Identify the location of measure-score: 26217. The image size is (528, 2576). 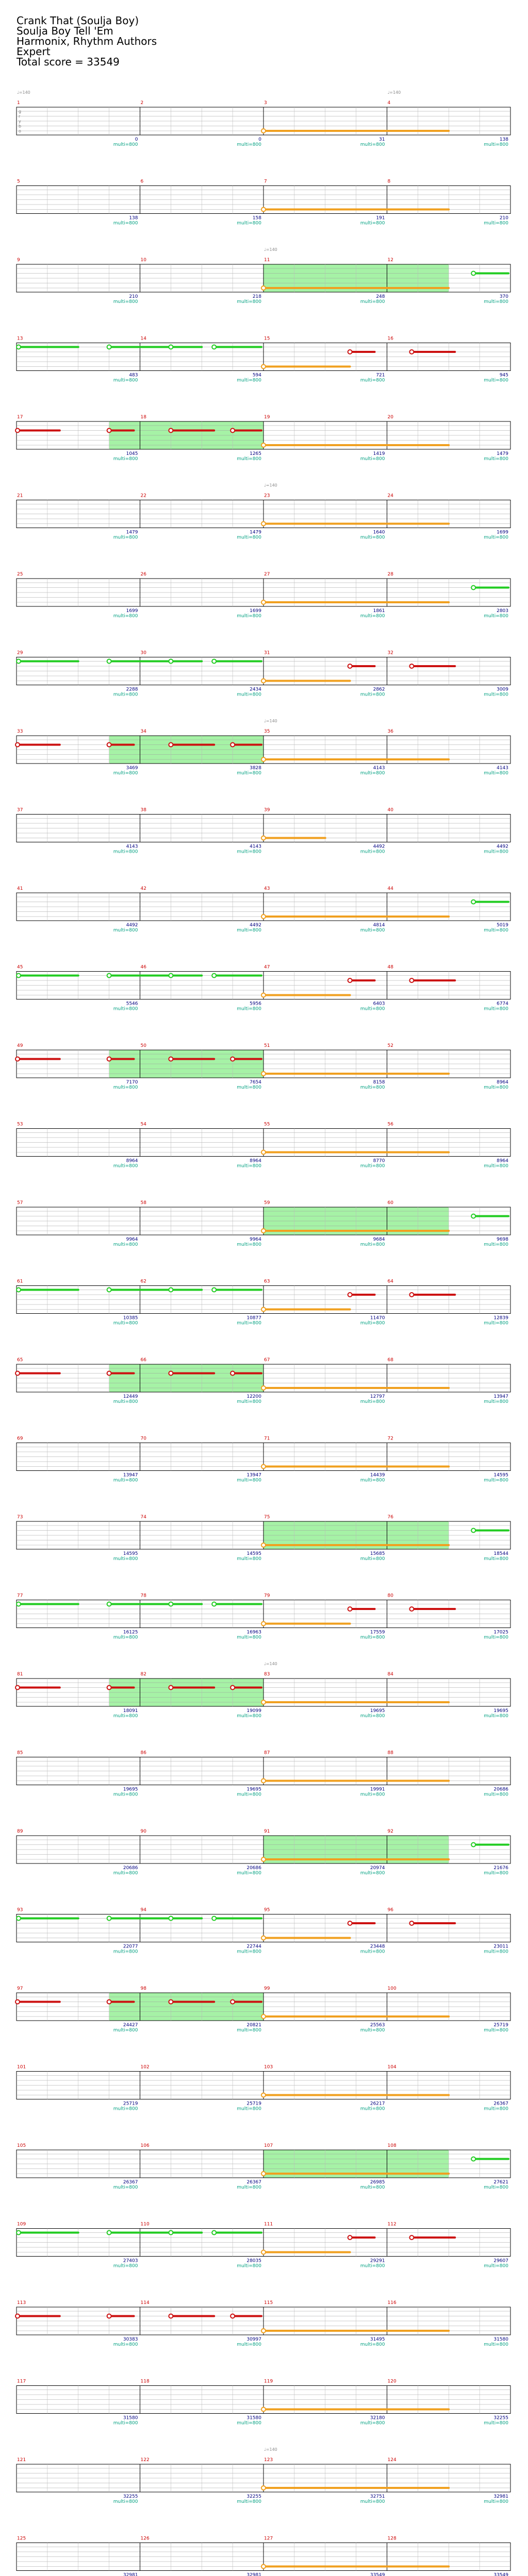
(377, 2104).